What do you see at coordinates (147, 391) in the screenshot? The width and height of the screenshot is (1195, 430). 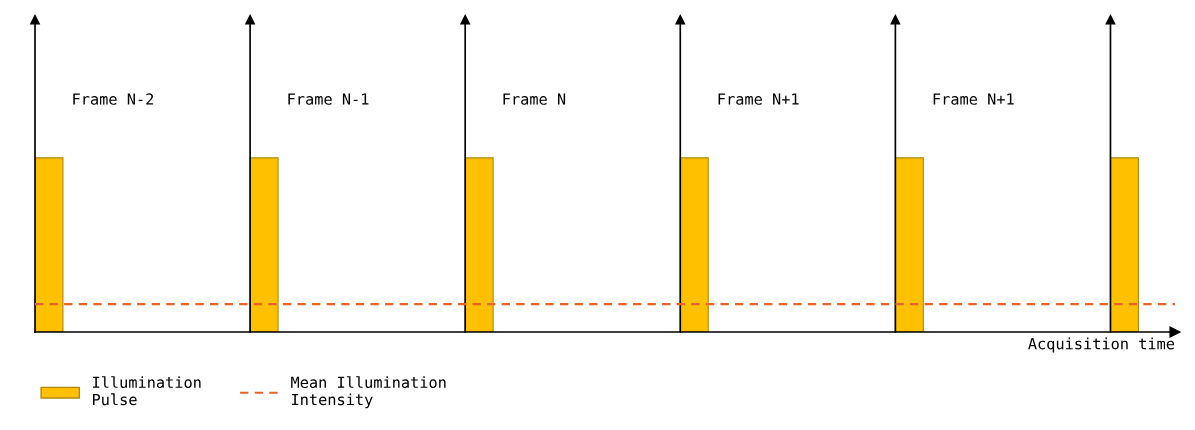 I see `legend-label: Illumination Pulse` at bounding box center [147, 391].